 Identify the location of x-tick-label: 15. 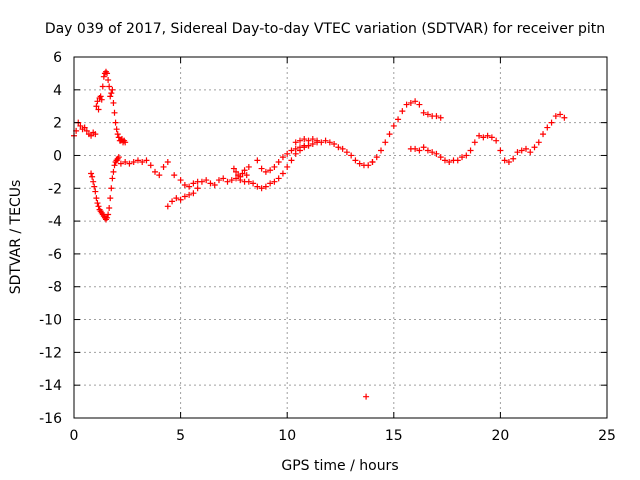
(394, 436).